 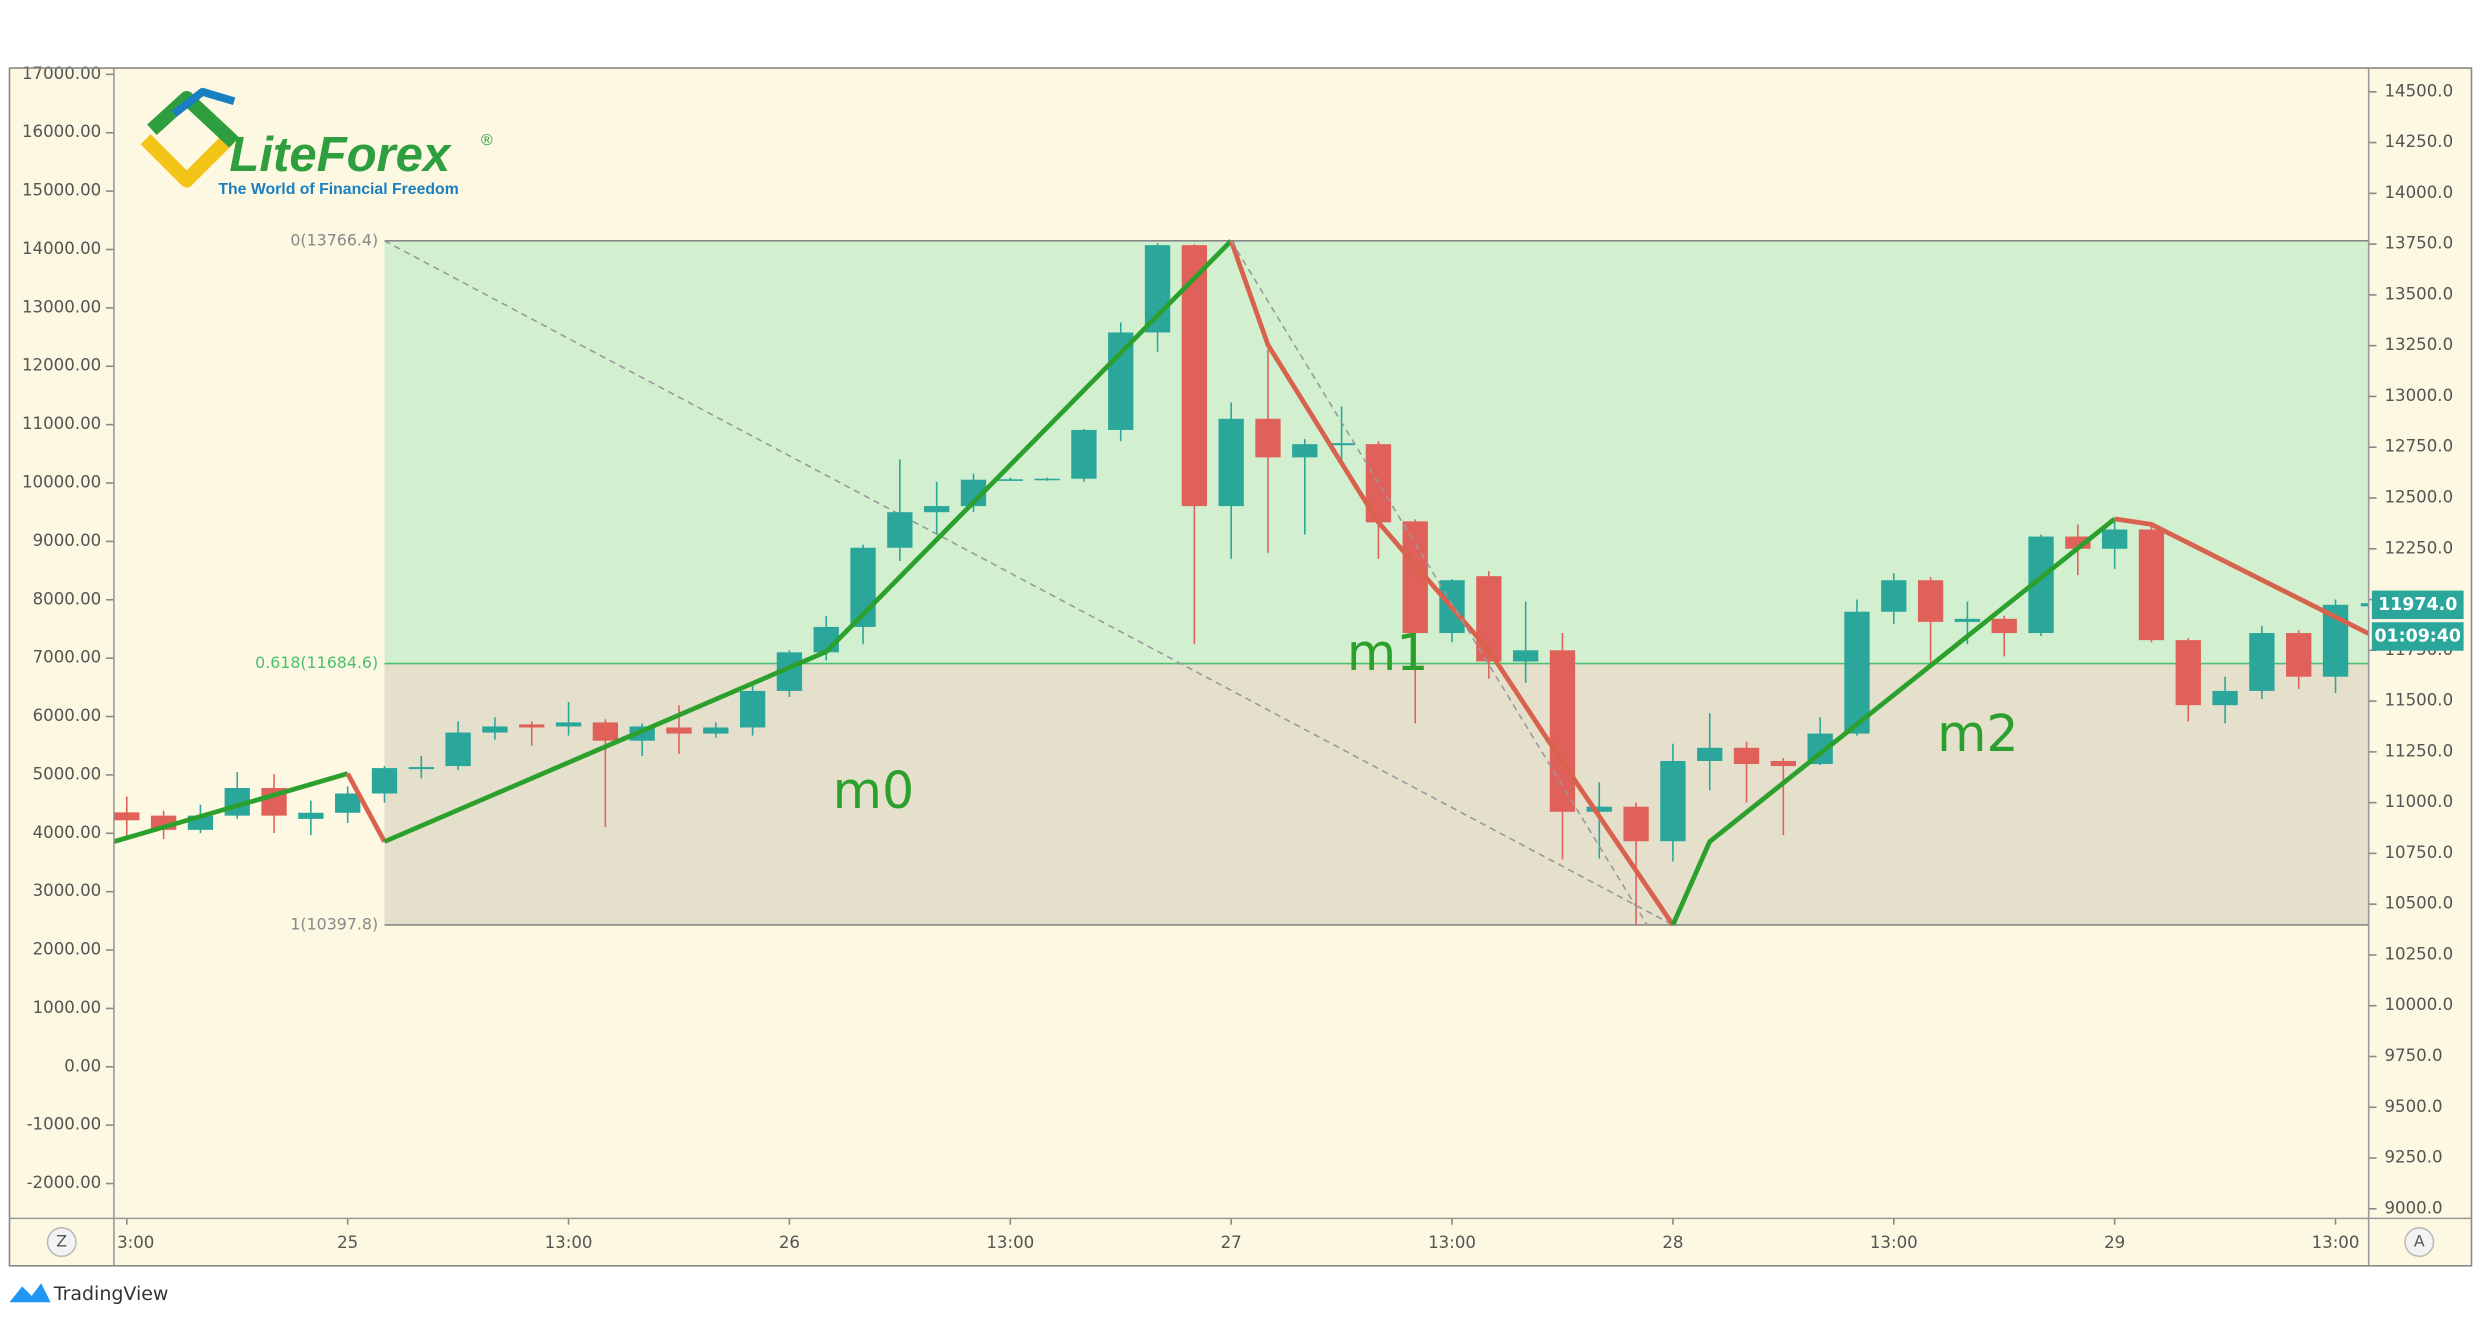 I want to click on z-button-label: Z, so click(x=61, y=1241).